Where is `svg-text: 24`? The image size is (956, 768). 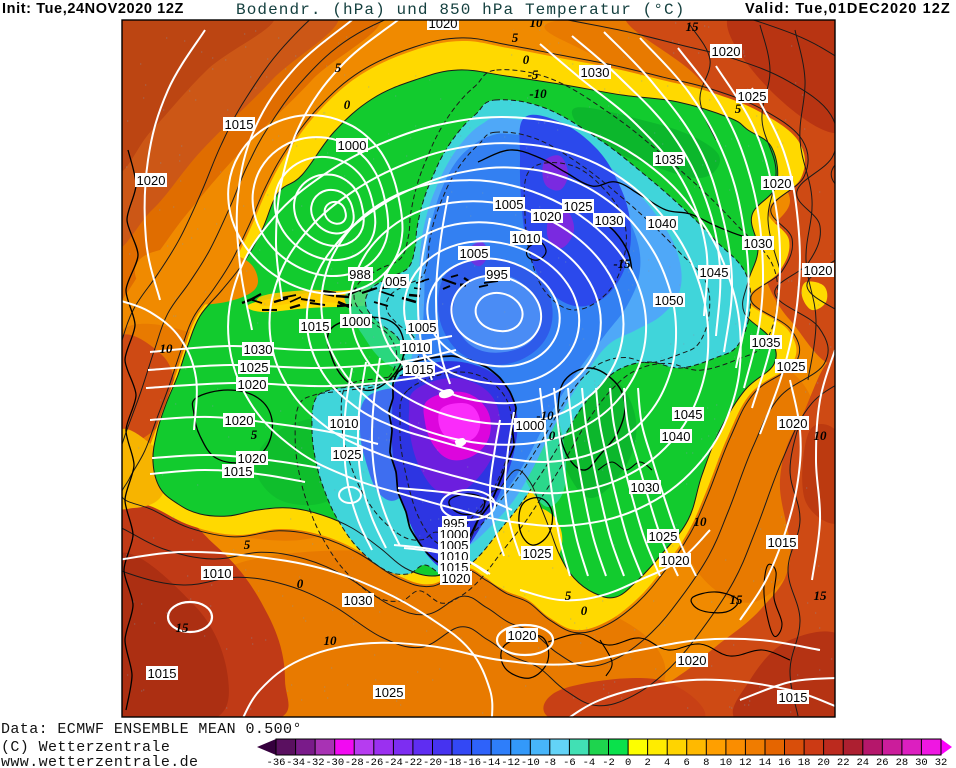 svg-text: 24 is located at coordinates (862, 762).